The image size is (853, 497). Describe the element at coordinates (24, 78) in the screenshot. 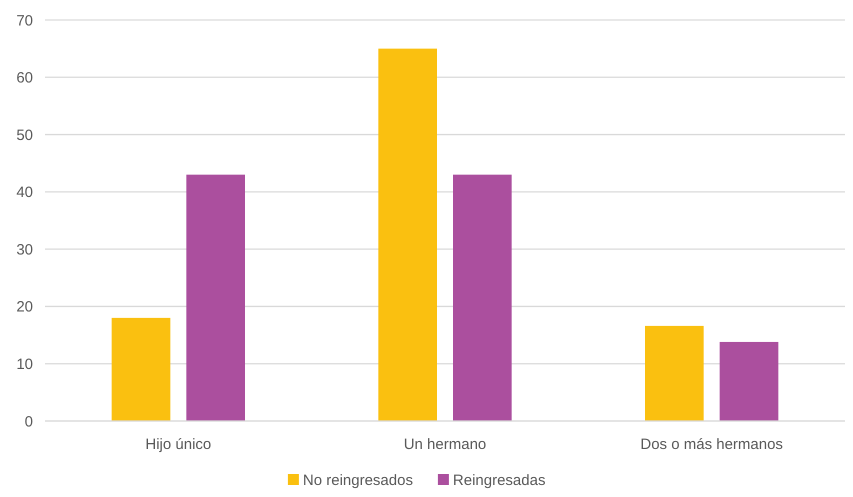

I see `y-tick-label: 60` at that location.